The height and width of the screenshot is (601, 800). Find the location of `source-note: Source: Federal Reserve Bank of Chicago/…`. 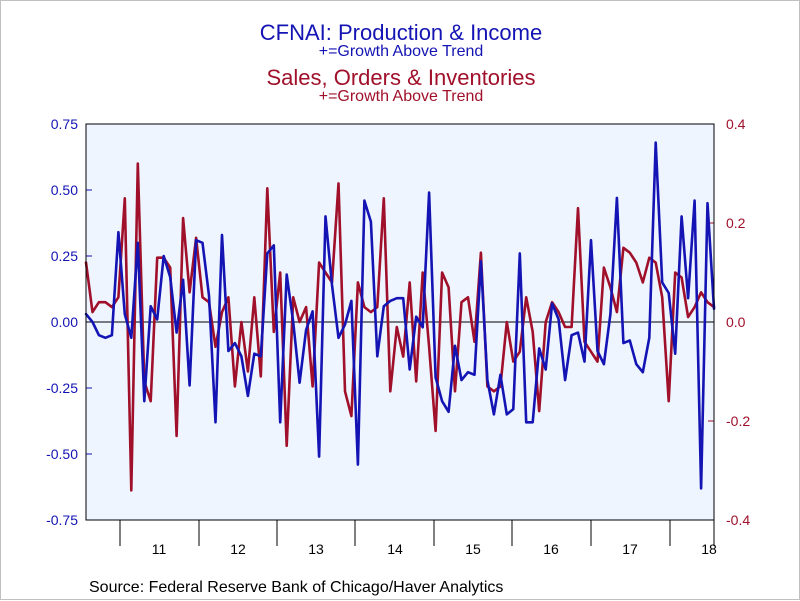

source-note: Source: Federal Reserve Bank of Chicago/… is located at coordinates (296, 587).